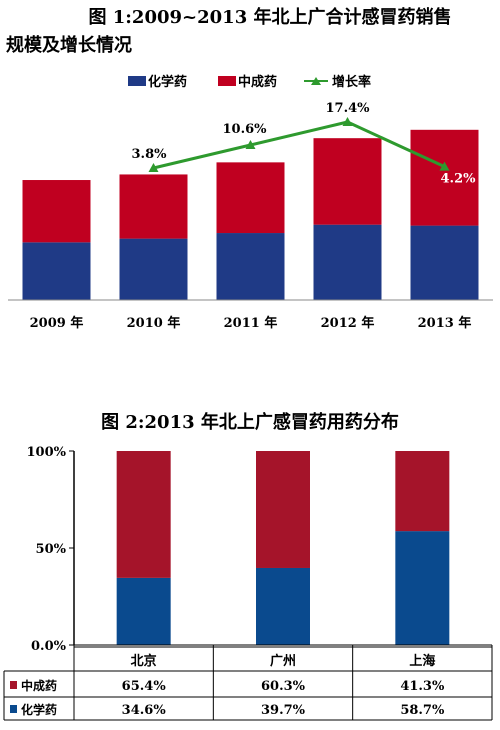 The image size is (500, 730). What do you see at coordinates (144, 661) in the screenshot?
I see `category-label: 北京` at bounding box center [144, 661].